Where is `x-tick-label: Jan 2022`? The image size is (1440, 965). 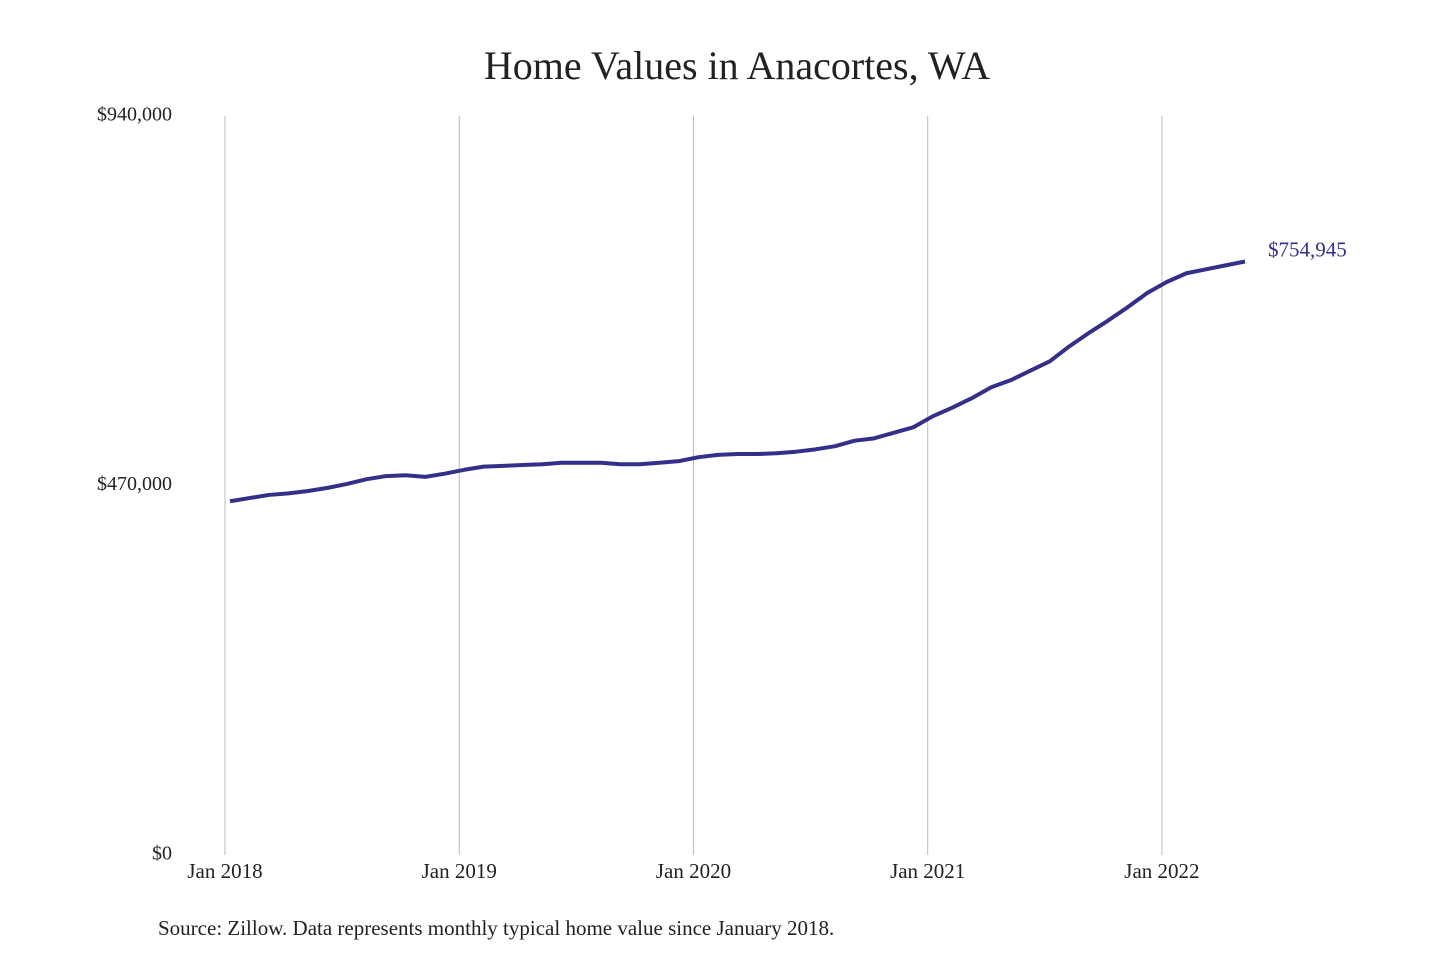
x-tick-label: Jan 2022 is located at coordinates (1161, 871).